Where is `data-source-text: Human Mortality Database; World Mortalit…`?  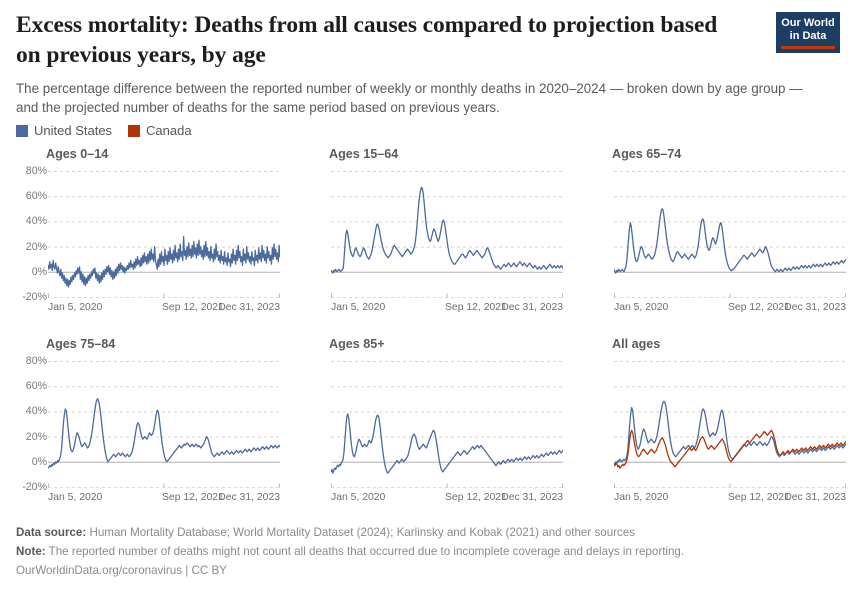
data-source-text: Human Mortality Database; World Mortalit… is located at coordinates (362, 532).